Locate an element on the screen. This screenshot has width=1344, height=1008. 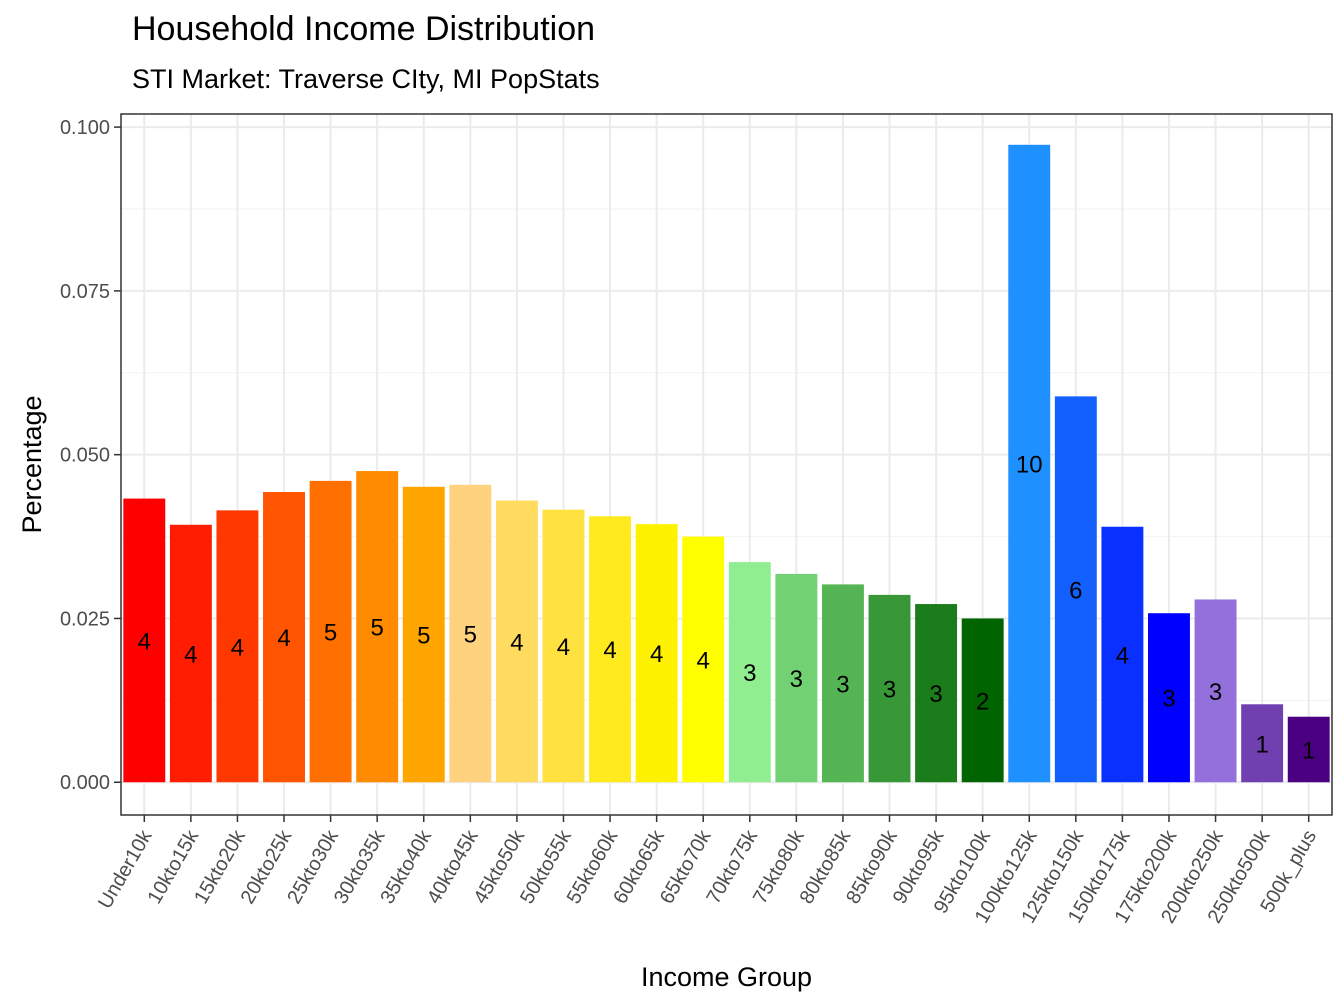
bar-15kto20k is located at coordinates (237, 646).